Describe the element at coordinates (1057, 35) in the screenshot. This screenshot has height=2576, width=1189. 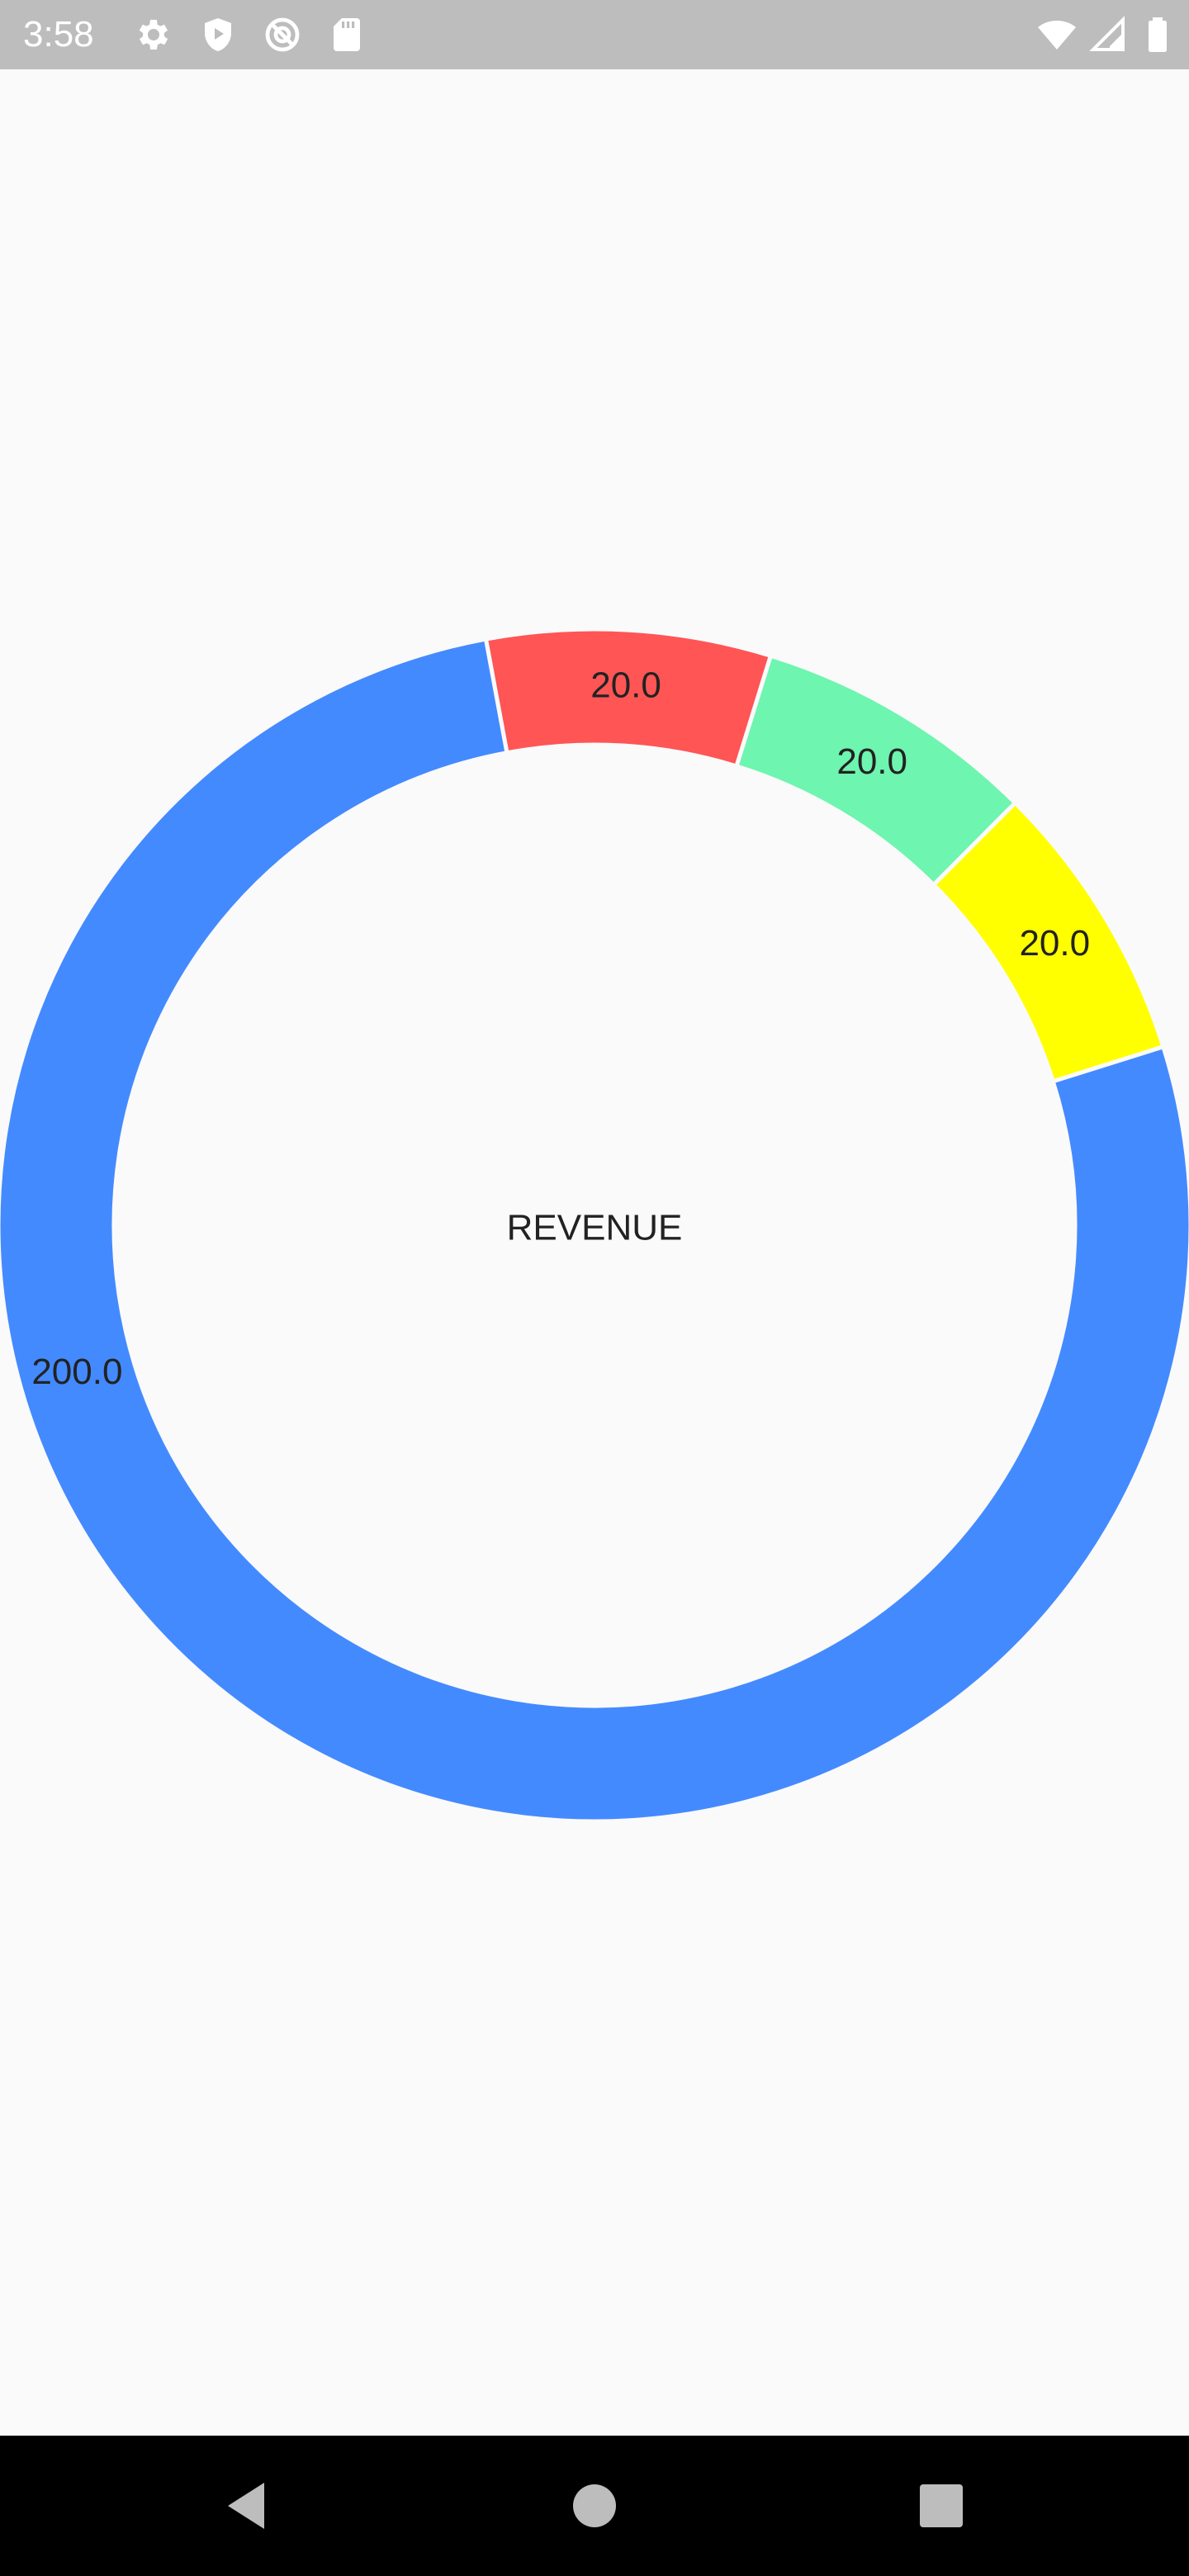
I see `wifi-icon` at that location.